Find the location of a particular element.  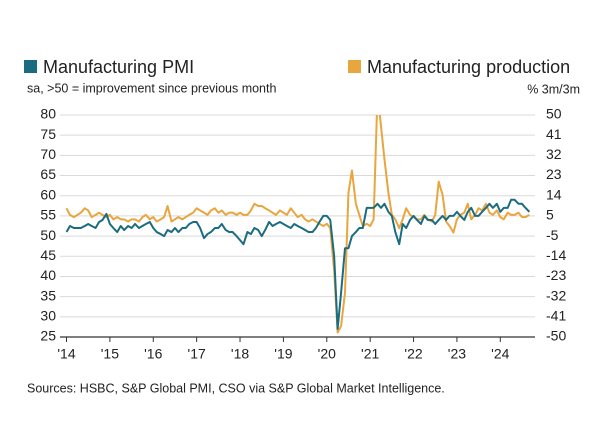

x-tick-label: '15 is located at coordinates (110, 354).